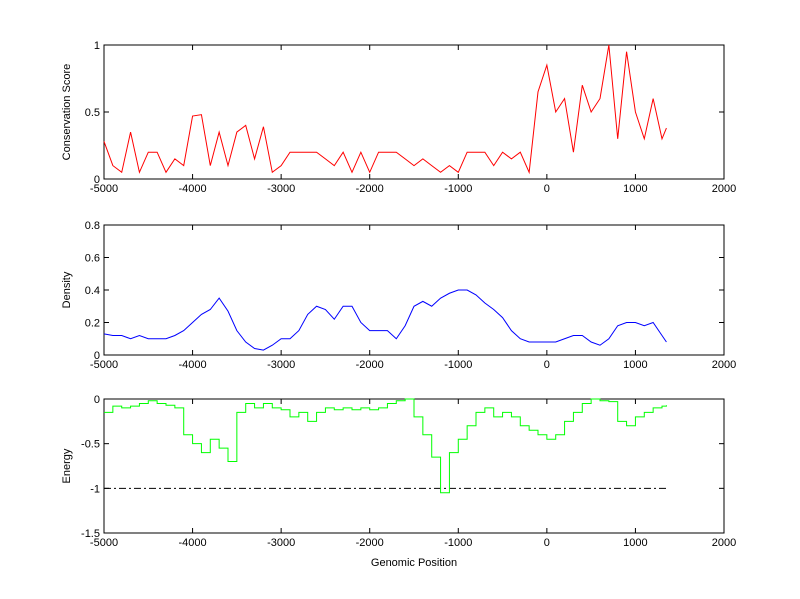 This screenshot has width=800, height=599. I want to click on y-tick-label: -0.5, so click(90, 445).